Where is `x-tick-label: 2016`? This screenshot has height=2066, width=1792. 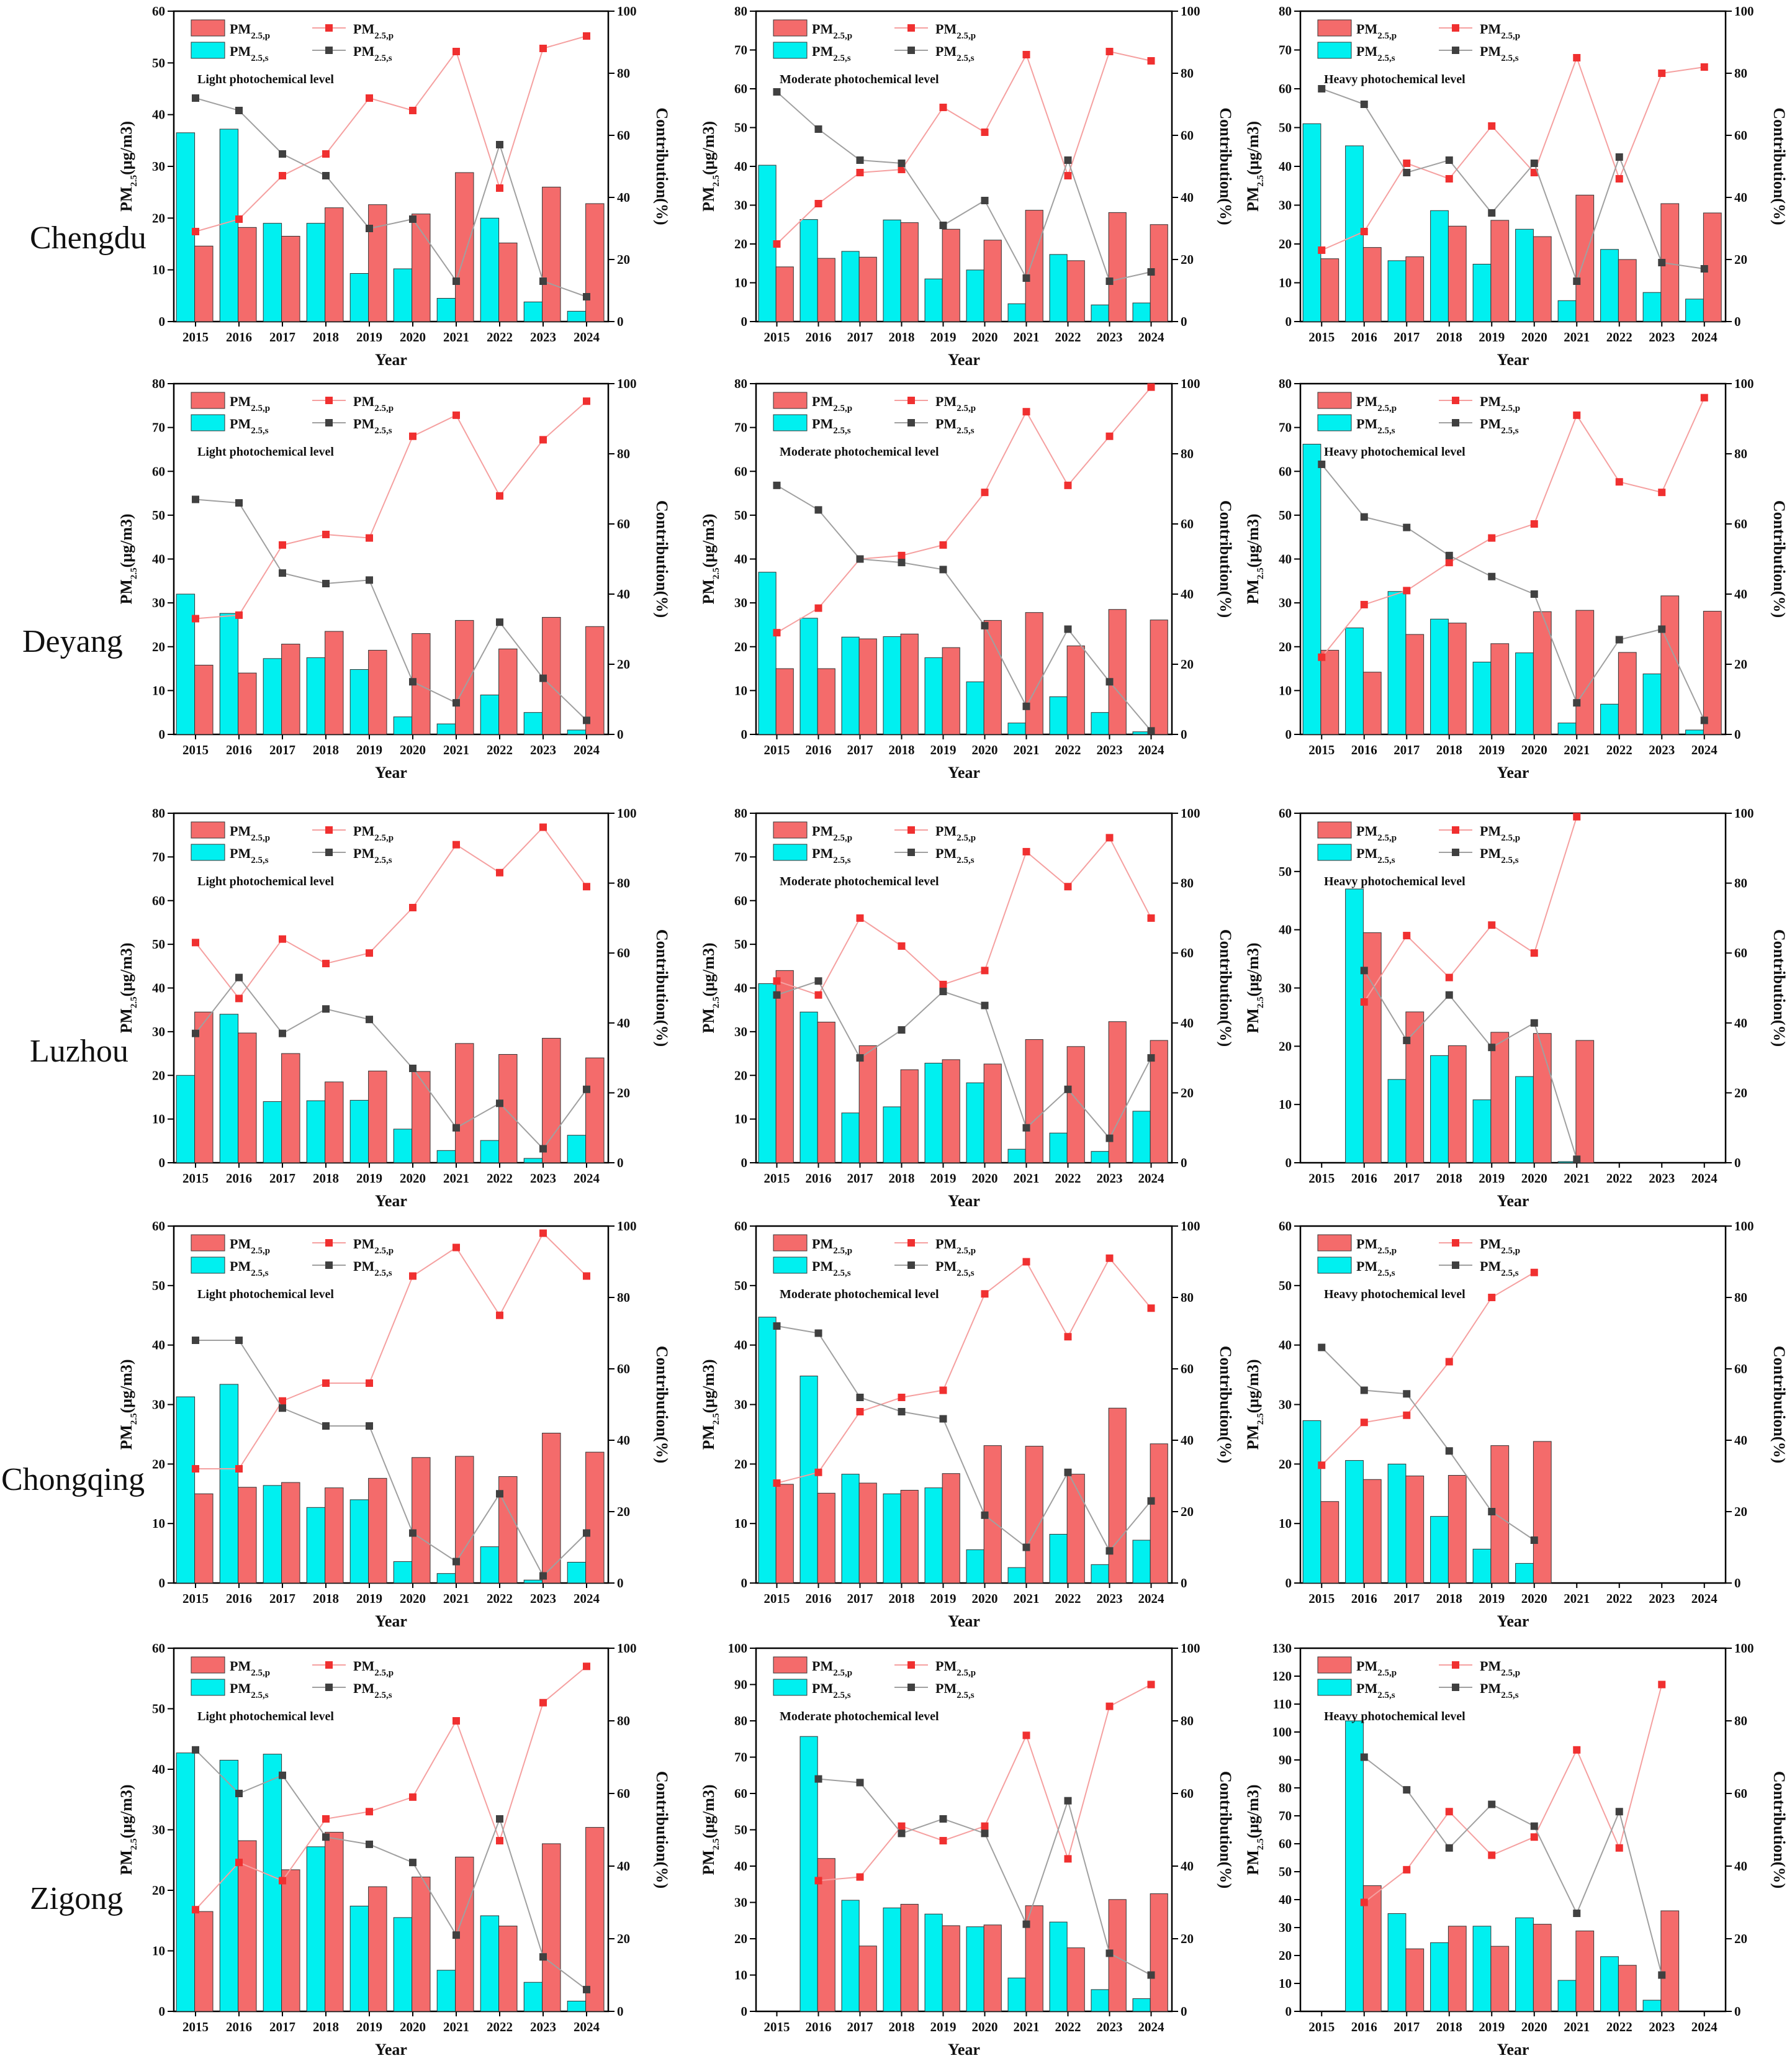 x-tick-label: 2016 is located at coordinates (1364, 2027).